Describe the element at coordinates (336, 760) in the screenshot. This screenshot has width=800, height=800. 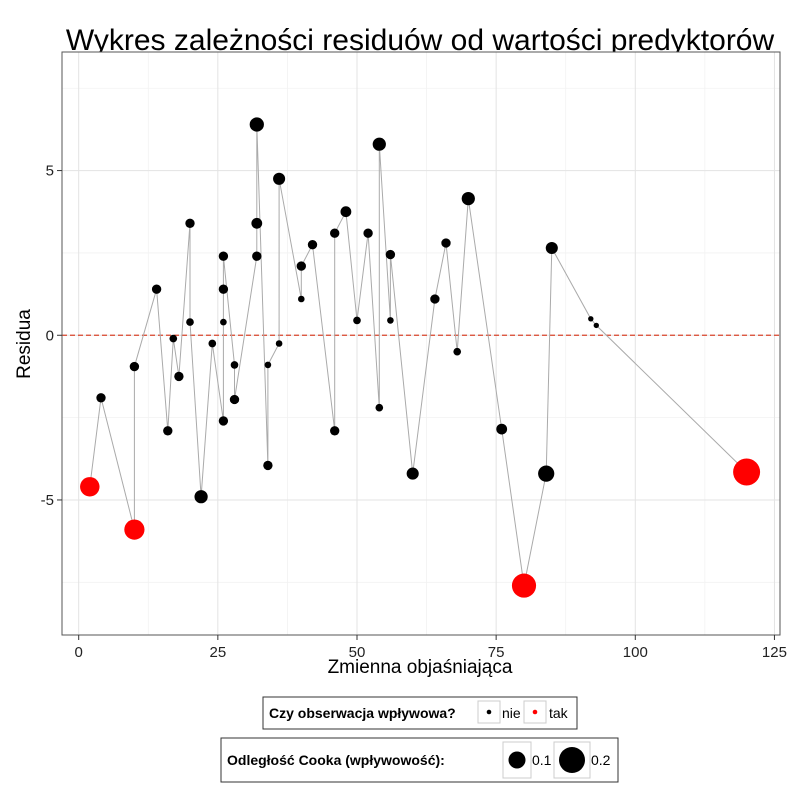
I see `legend-cook-title: Odległość Cooka (wpływowość):` at that location.